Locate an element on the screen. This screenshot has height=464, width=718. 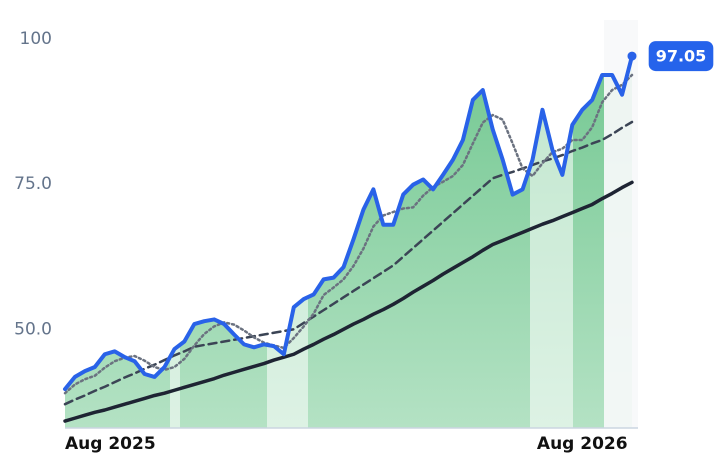
x-tick-label: Aug 2025 is located at coordinates (110, 444).